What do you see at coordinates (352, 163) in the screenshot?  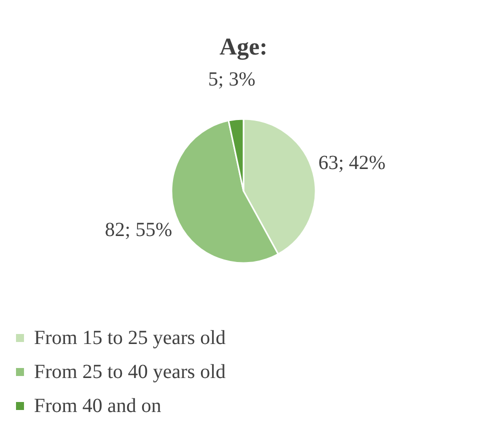 I see `data-label: 63; 42%` at bounding box center [352, 163].